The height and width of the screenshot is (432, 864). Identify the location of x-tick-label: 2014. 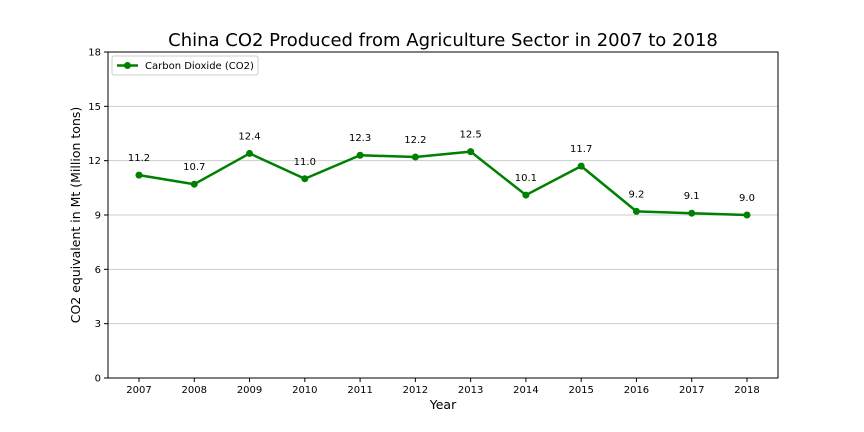
(525, 390).